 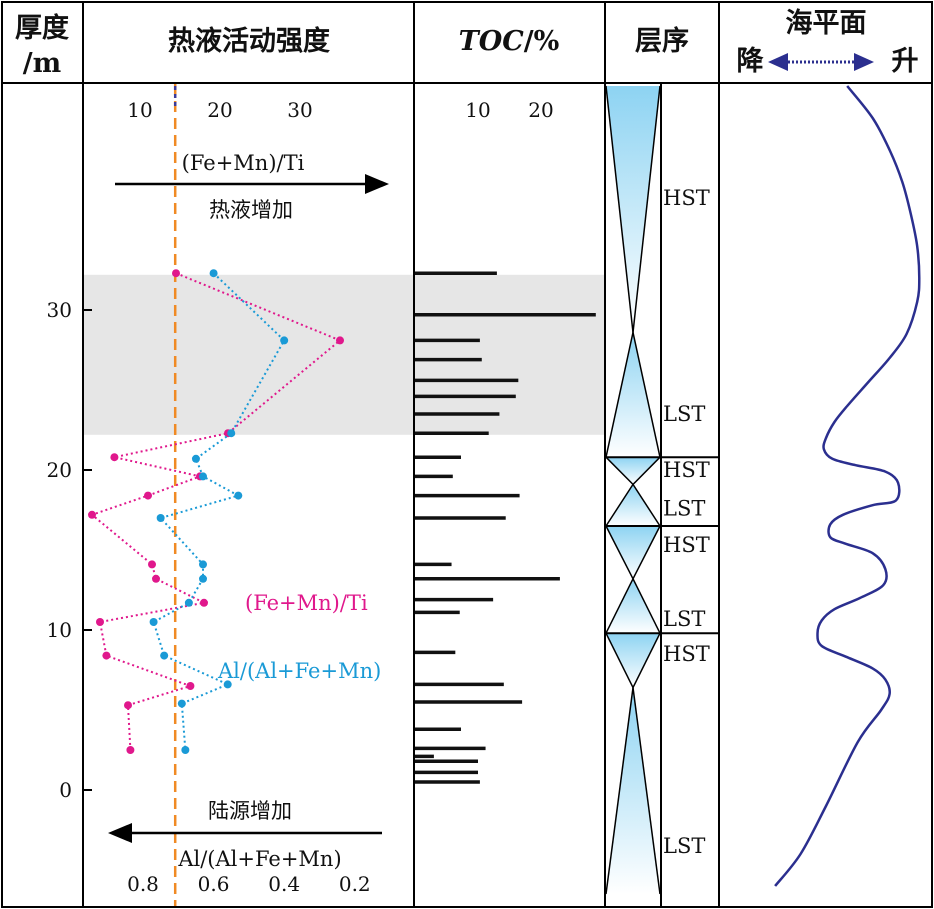 I want to click on sequence-labels: LST HST LST HST LST HST LST HST, so click(x=686, y=522).